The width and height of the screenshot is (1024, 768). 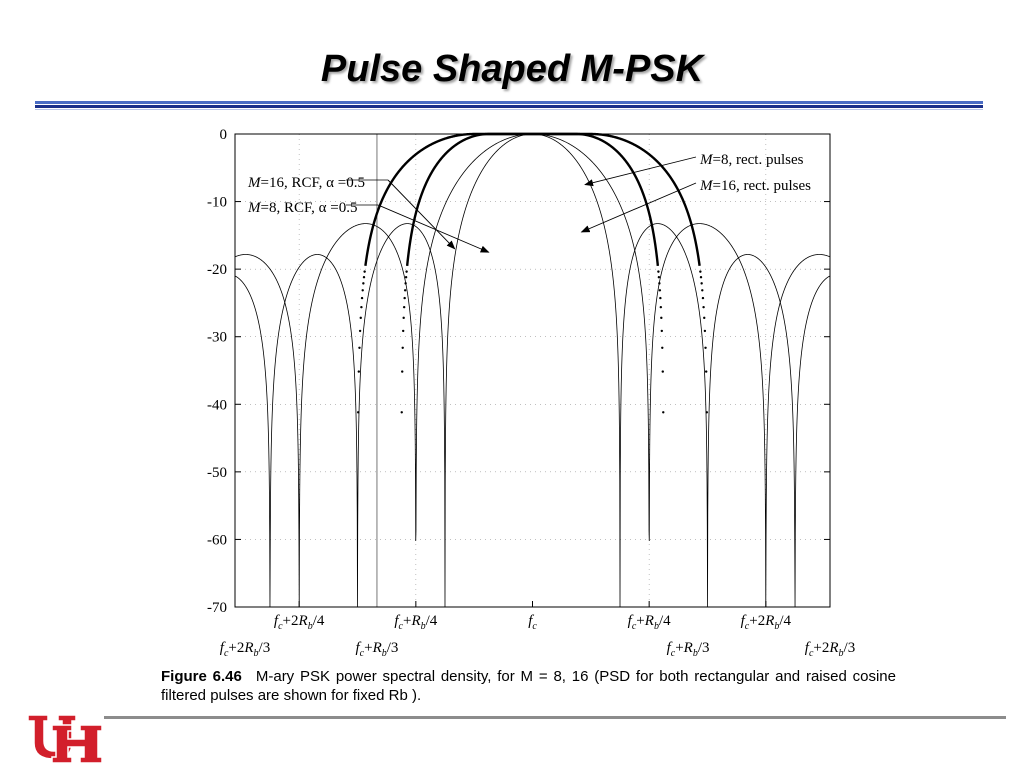 What do you see at coordinates (217, 473) in the screenshot?
I see `y-tick-label: -50` at bounding box center [217, 473].